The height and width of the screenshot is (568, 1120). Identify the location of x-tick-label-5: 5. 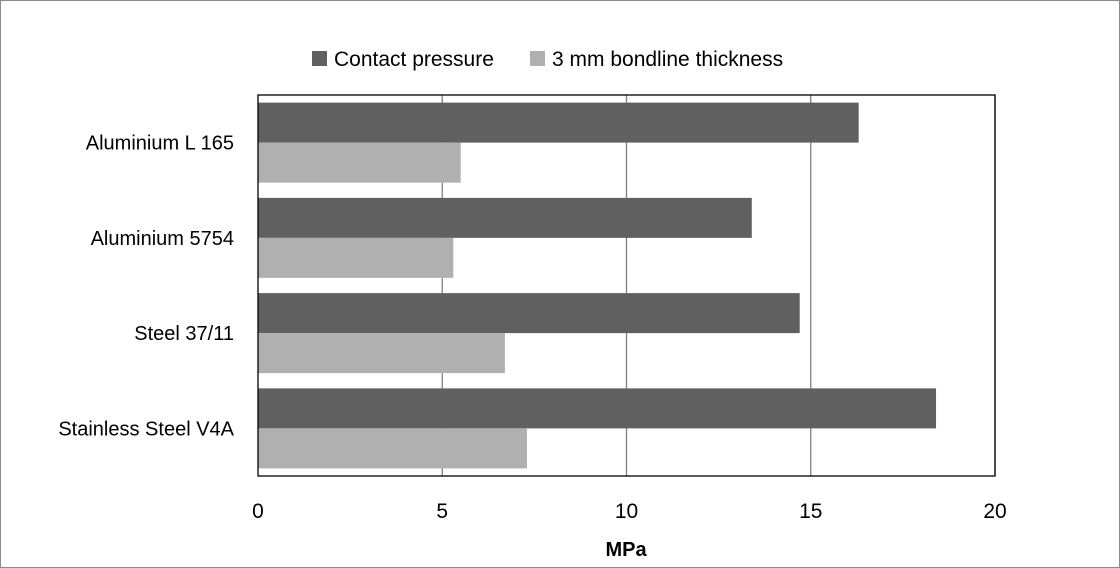
(442, 511).